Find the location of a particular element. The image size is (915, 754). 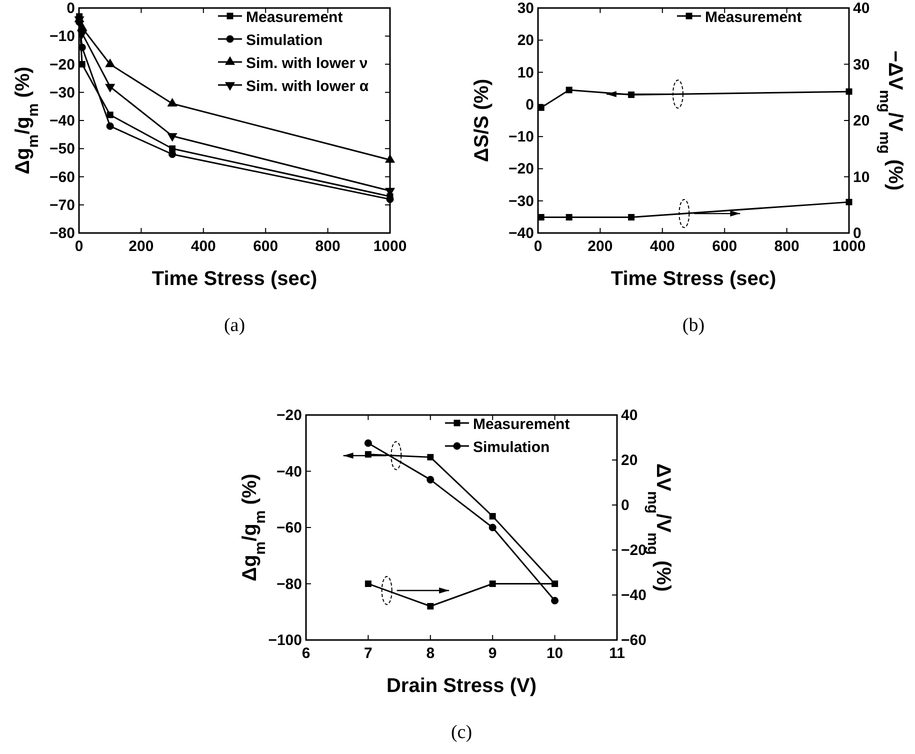

x-axis-title: Drain Stress (V) is located at coordinates (461, 686).